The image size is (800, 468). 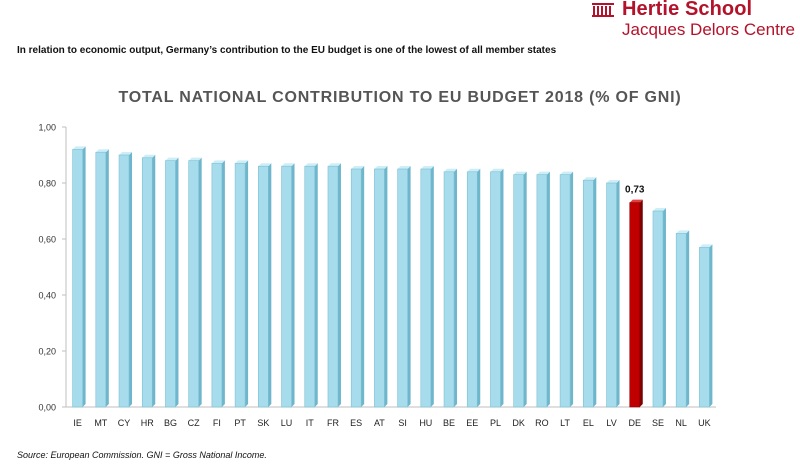 What do you see at coordinates (472, 289) in the screenshot?
I see `bar-ee` at bounding box center [472, 289].